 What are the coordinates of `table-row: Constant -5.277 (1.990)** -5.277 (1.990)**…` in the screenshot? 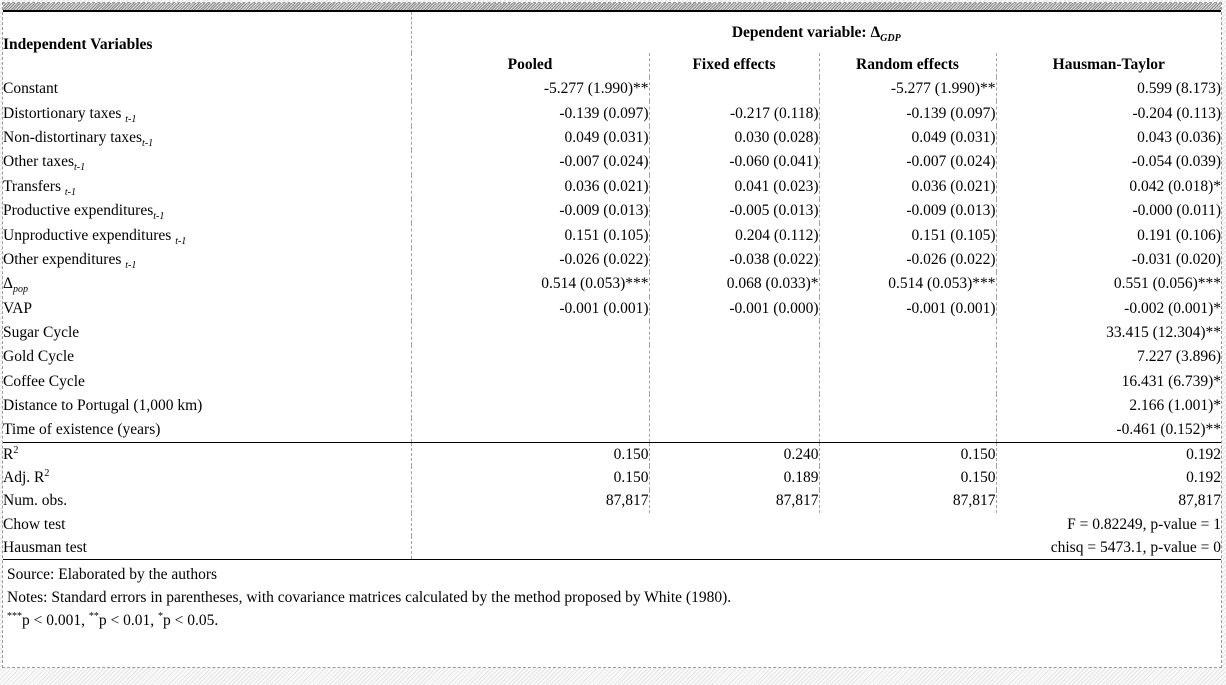 It's located at (612, 89).